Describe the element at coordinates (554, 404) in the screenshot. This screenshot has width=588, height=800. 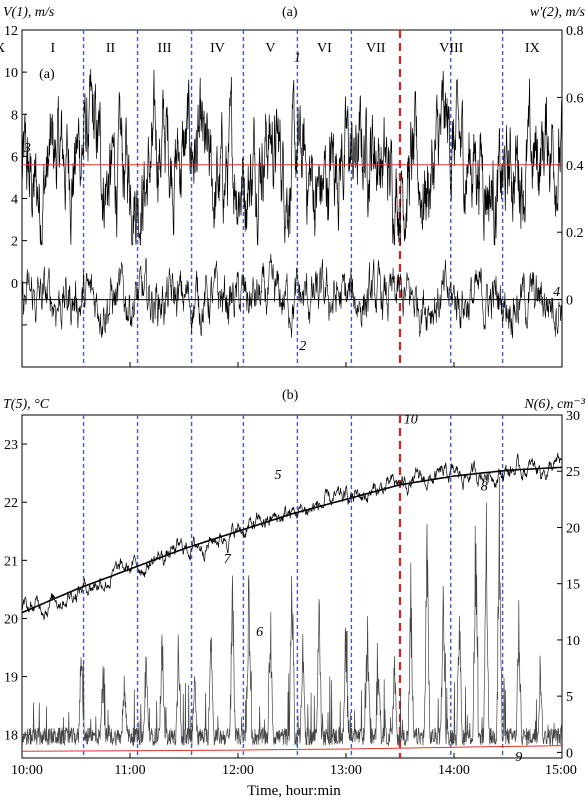
I see `panel-b-ylabel-right: N(6), cm⁻³` at that location.